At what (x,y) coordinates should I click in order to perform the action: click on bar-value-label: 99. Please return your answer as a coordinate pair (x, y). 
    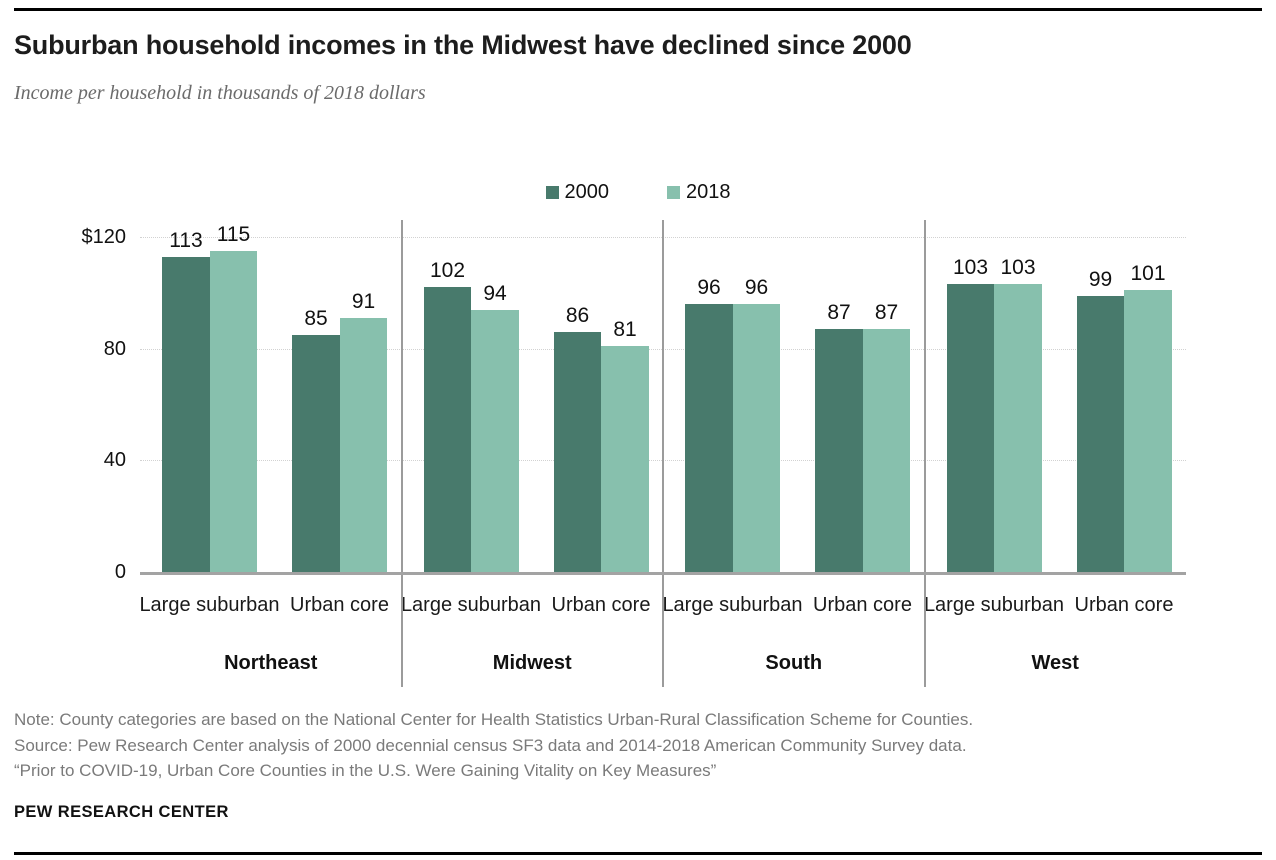
    Looking at the image, I should click on (1100, 279).